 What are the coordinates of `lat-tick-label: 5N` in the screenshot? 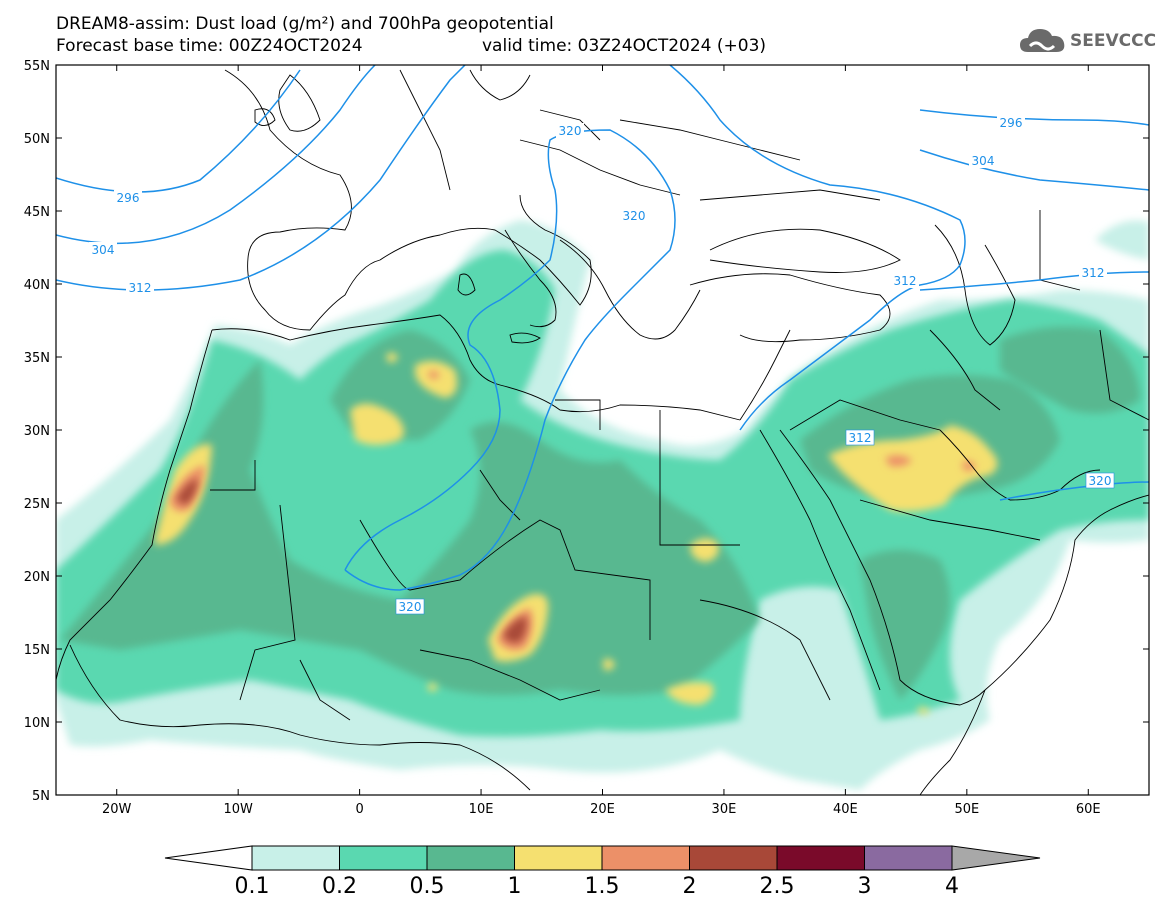 It's located at (41, 796).